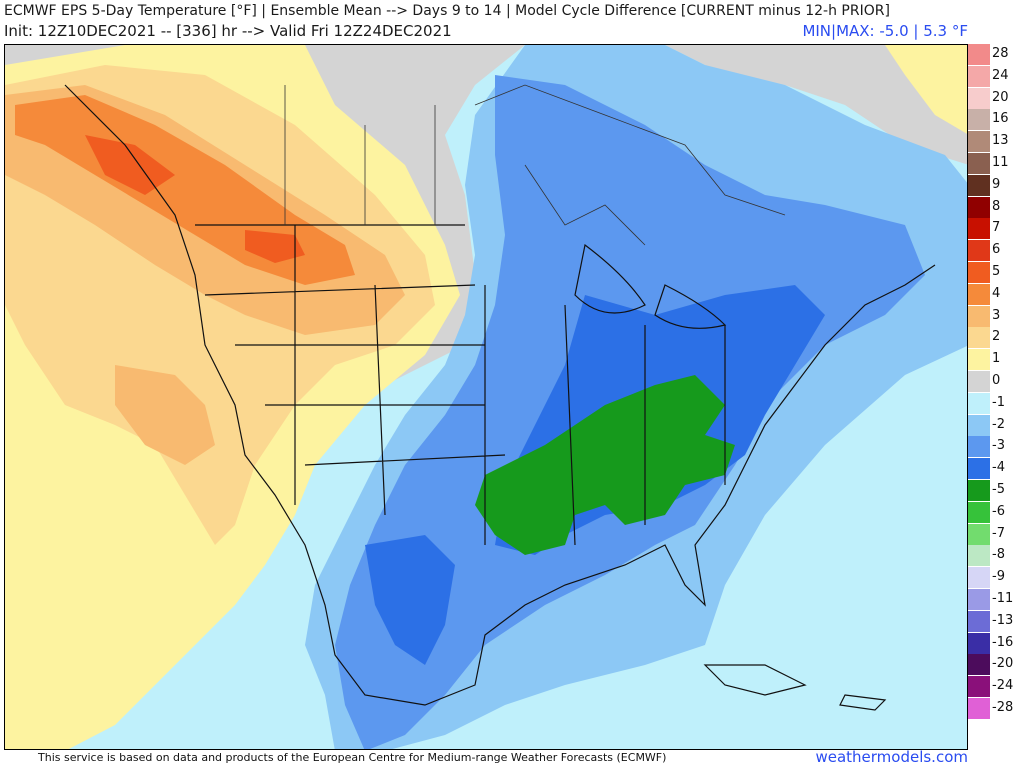 This screenshot has width=1024, height=768. I want to click on legend-label: 13, so click(1000, 141).